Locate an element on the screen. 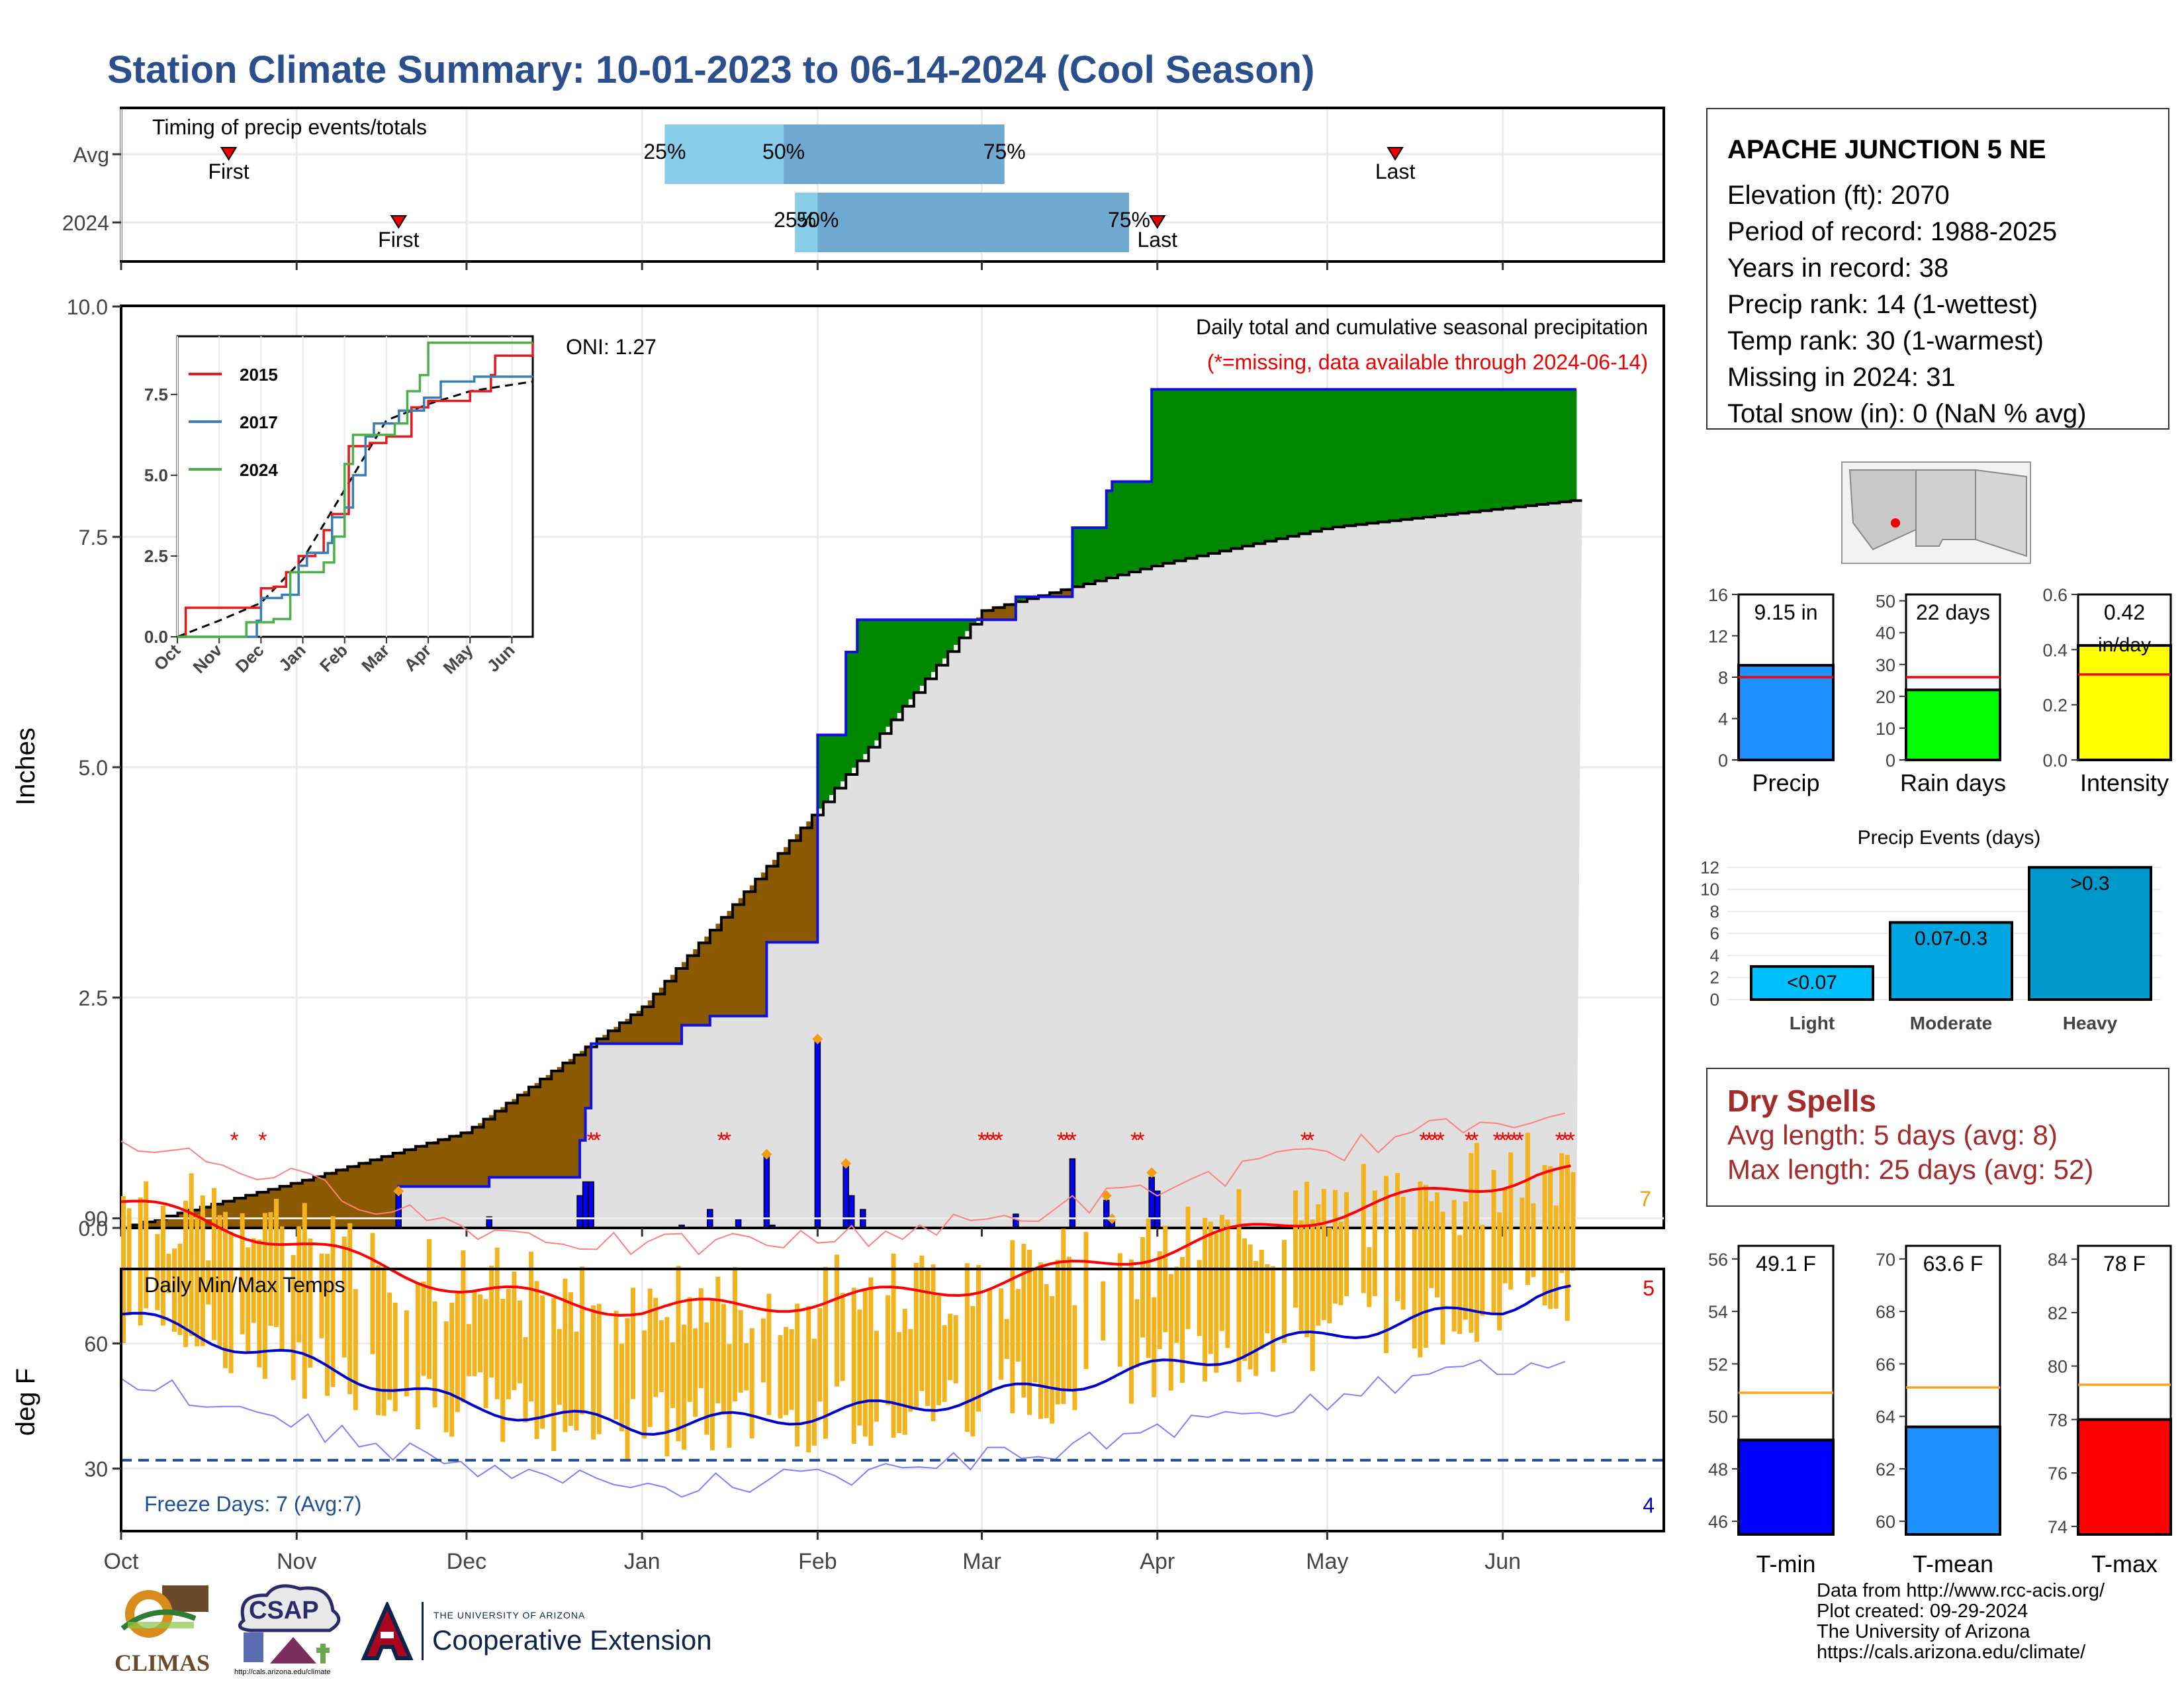 The image size is (2184, 1688). tmean-summary-y-tick-label: 68 is located at coordinates (1885, 1312).